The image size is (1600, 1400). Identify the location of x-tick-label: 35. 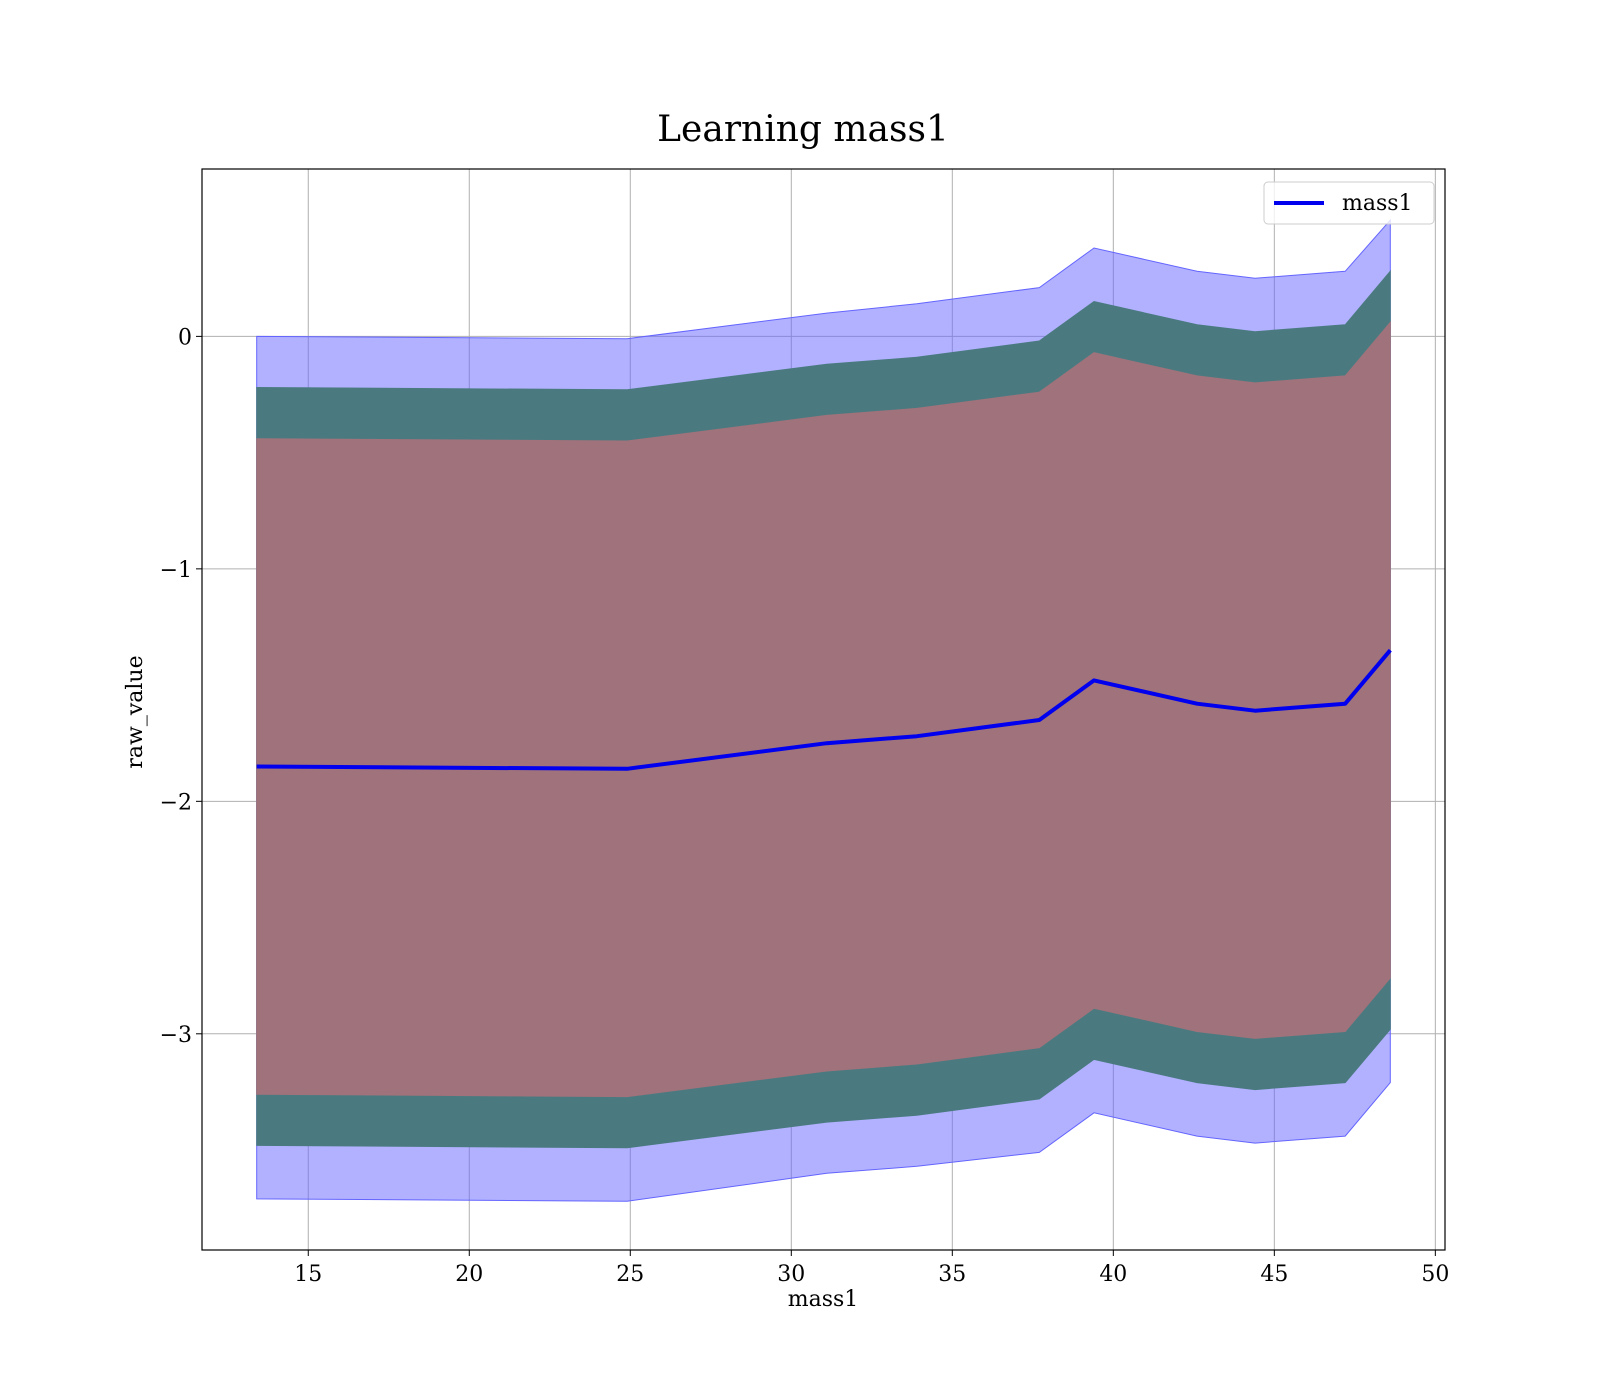
(952, 1274).